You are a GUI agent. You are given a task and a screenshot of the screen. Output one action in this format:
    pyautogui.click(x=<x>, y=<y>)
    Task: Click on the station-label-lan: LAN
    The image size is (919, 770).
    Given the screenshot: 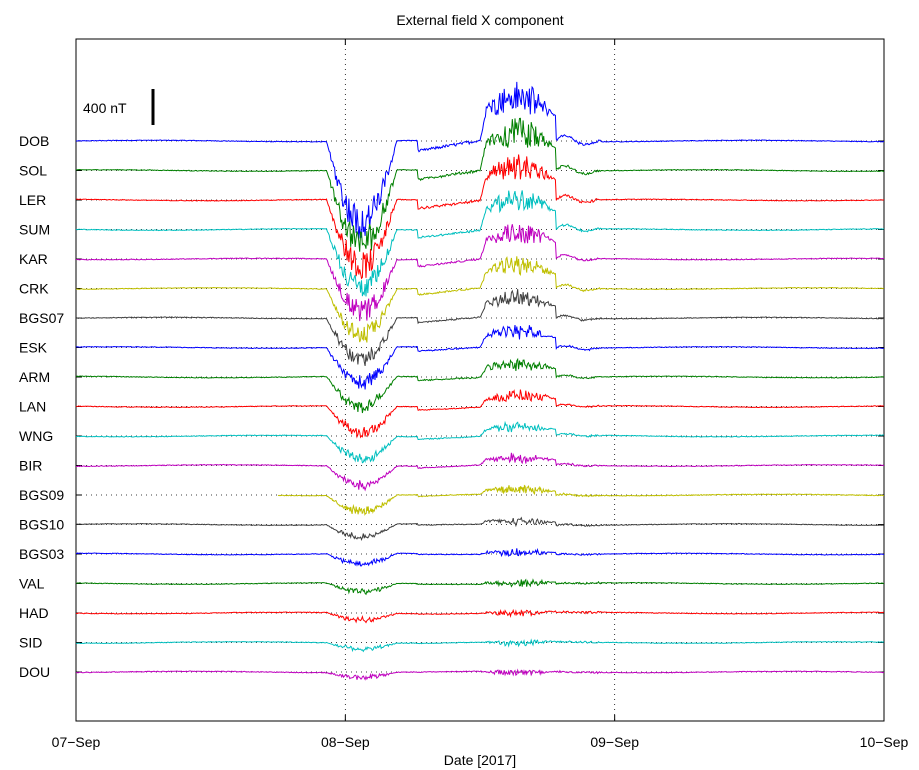 What is the action you would take?
    pyautogui.click(x=32, y=407)
    